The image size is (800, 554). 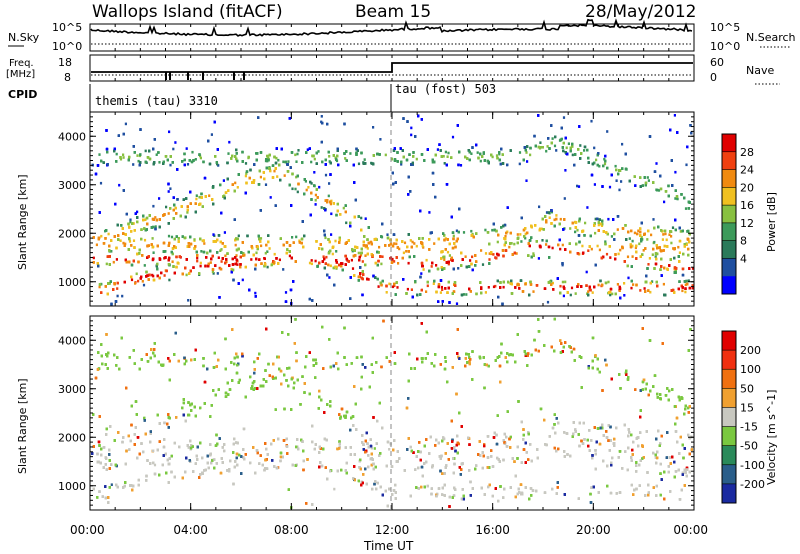 I want to click on nave-tick-top: 60, so click(x=717, y=62).